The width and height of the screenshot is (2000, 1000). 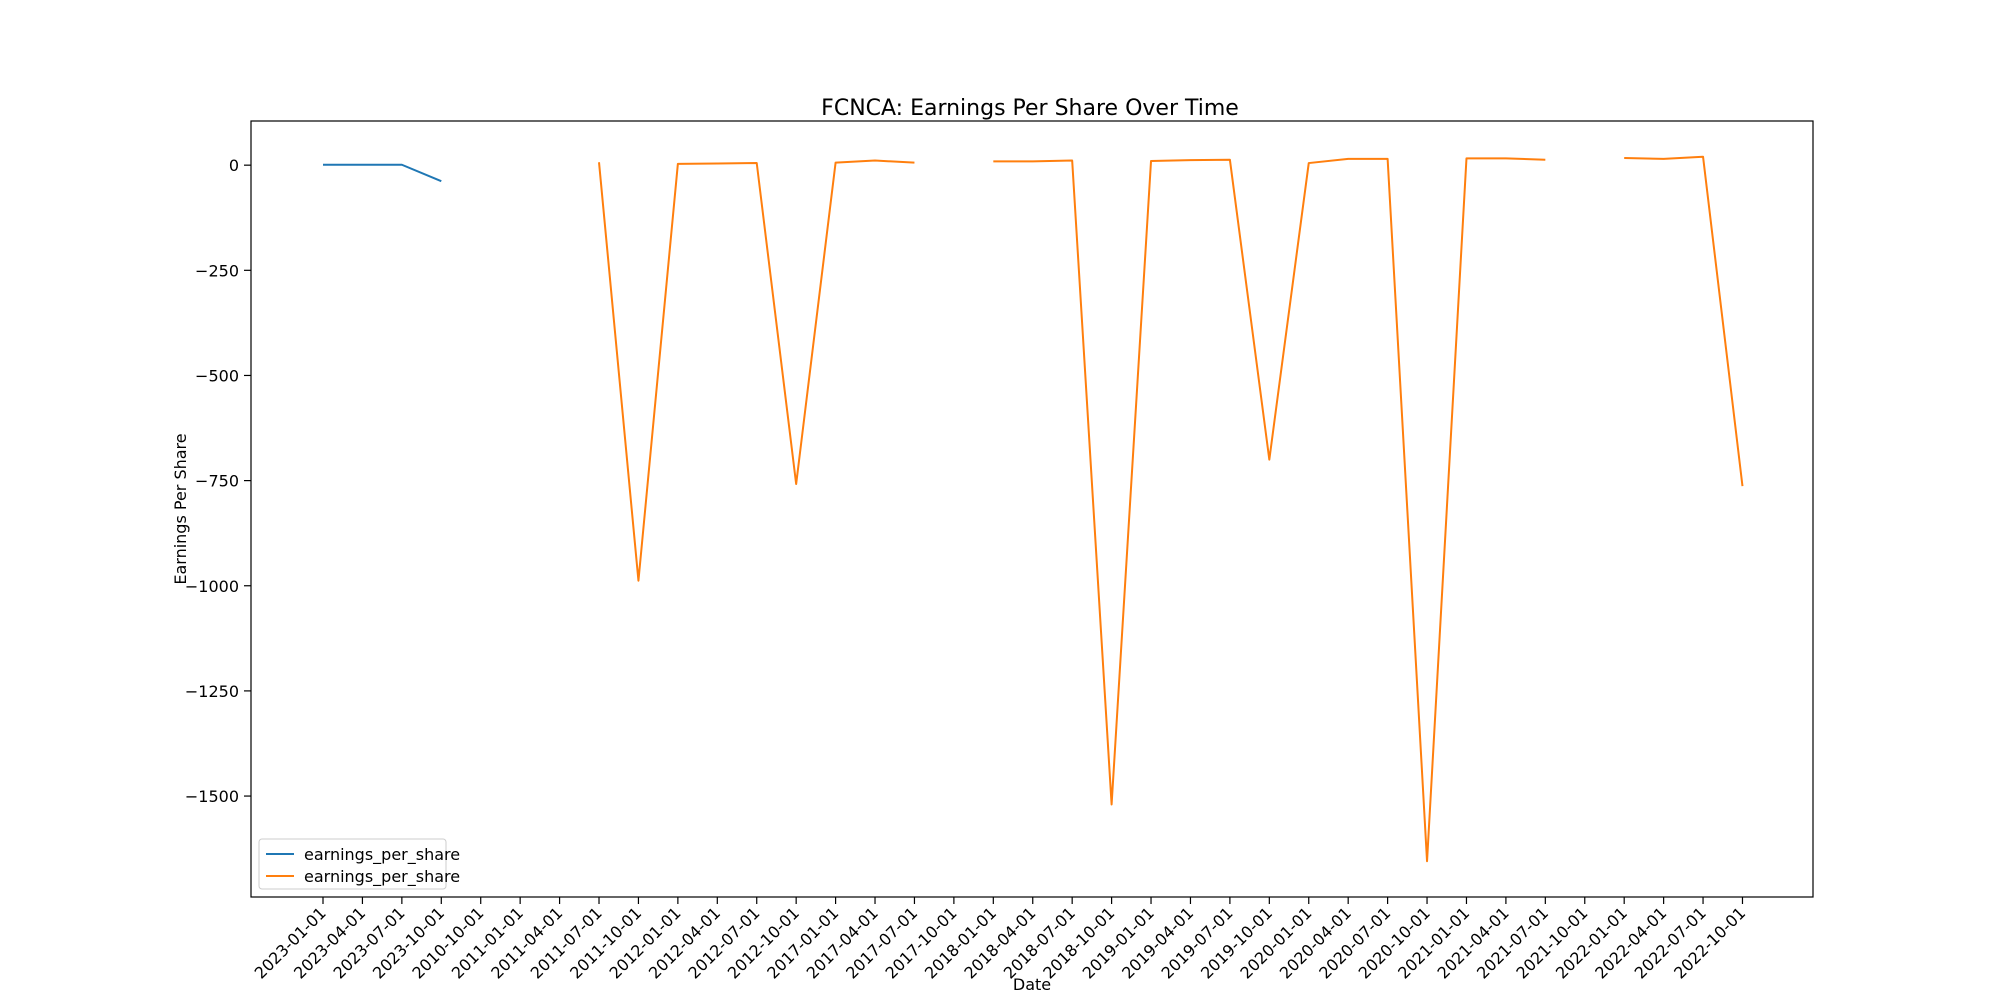 I want to click on y-axis-label: Earnings Per Share, so click(x=180, y=508).